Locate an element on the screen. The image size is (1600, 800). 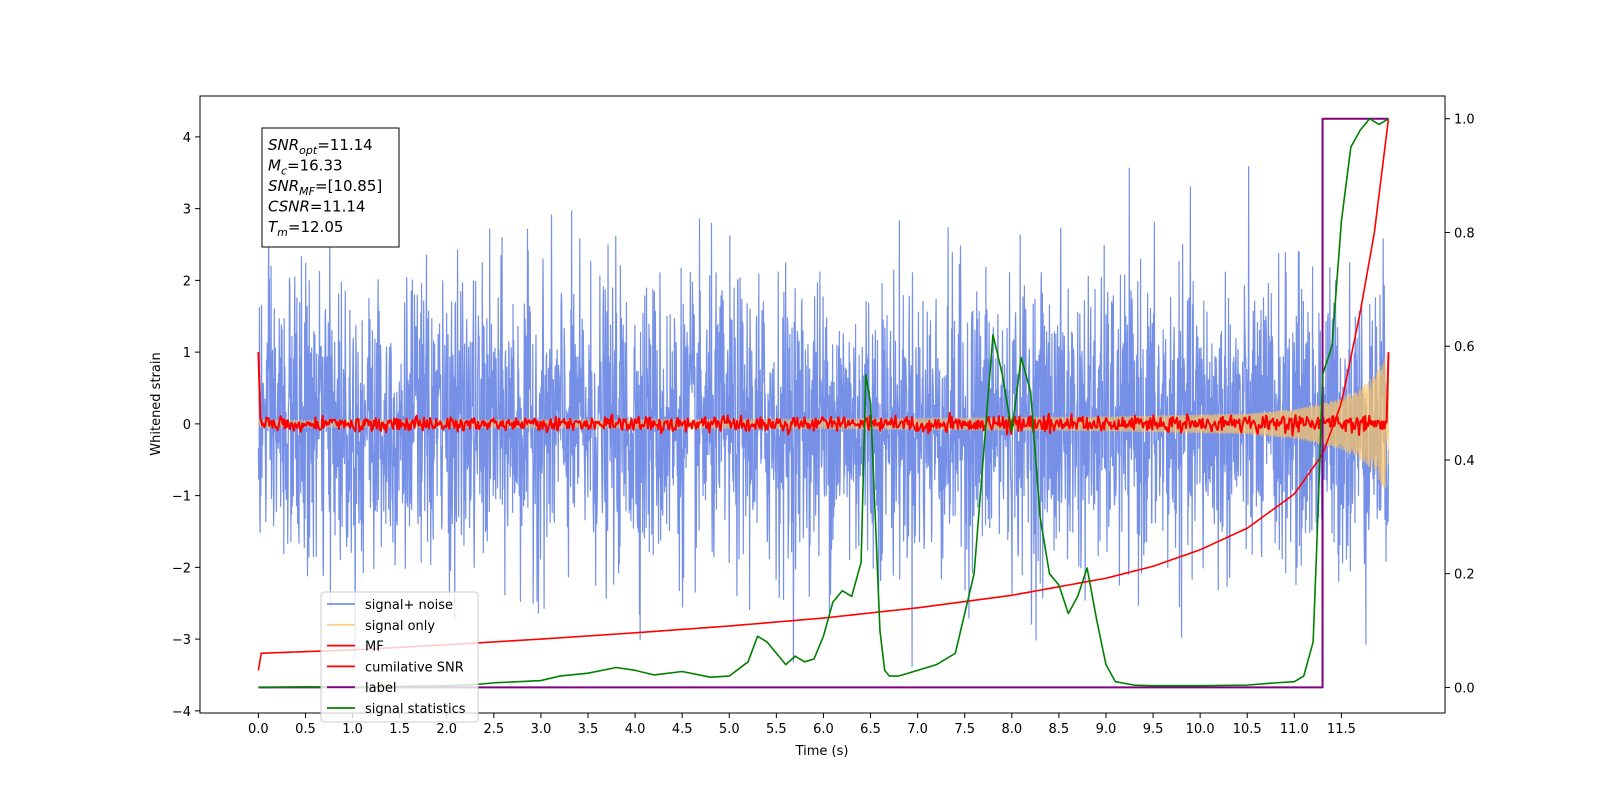
x-tick-label: 10.5 is located at coordinates (1247, 729).